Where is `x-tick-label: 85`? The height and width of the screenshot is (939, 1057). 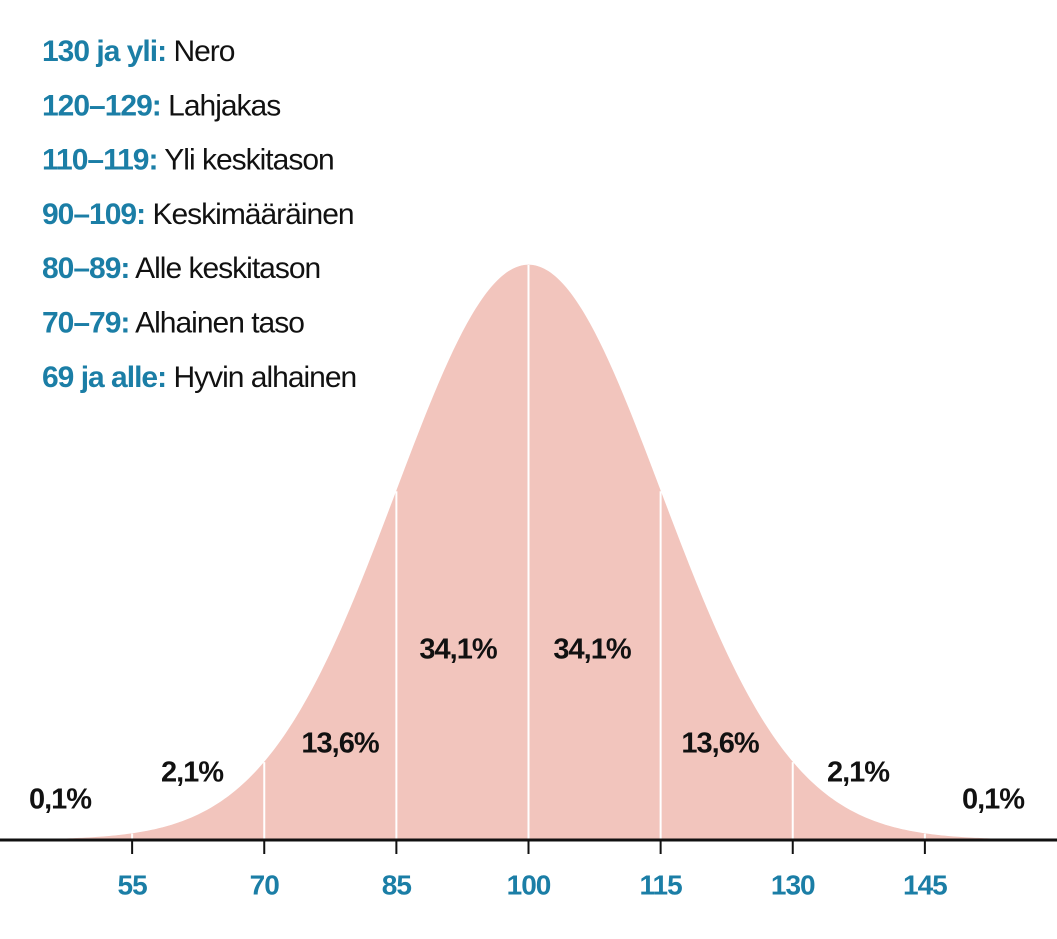
x-tick-label: 85 is located at coordinates (397, 884).